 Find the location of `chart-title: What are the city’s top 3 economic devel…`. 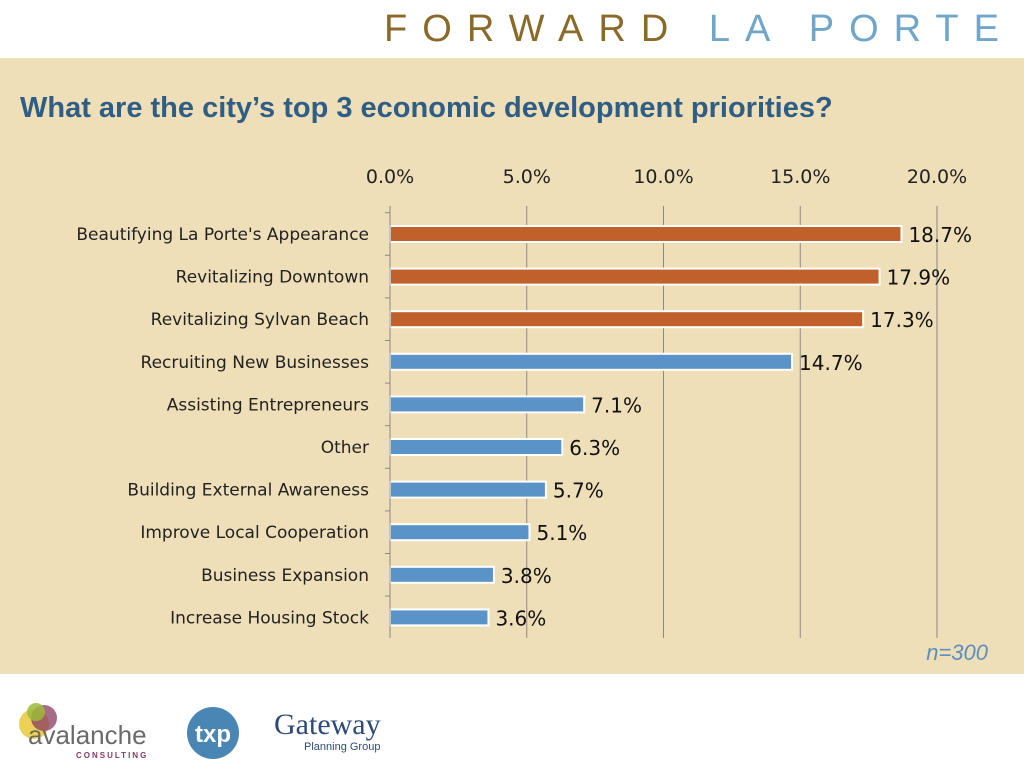

chart-title: What are the city’s top 3 economic devel… is located at coordinates (426, 108).